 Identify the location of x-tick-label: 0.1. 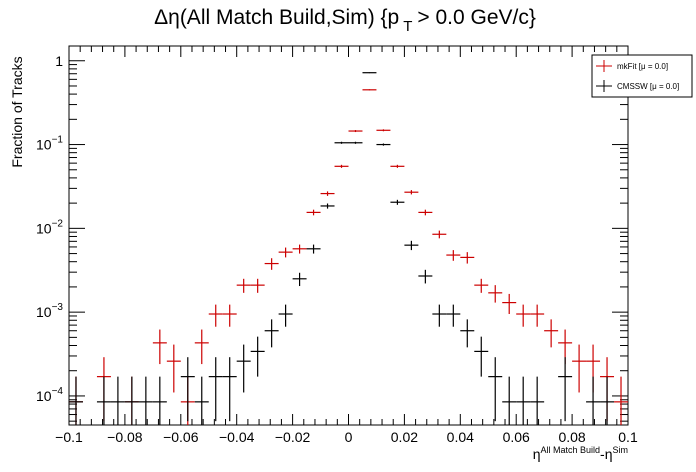
(628, 437).